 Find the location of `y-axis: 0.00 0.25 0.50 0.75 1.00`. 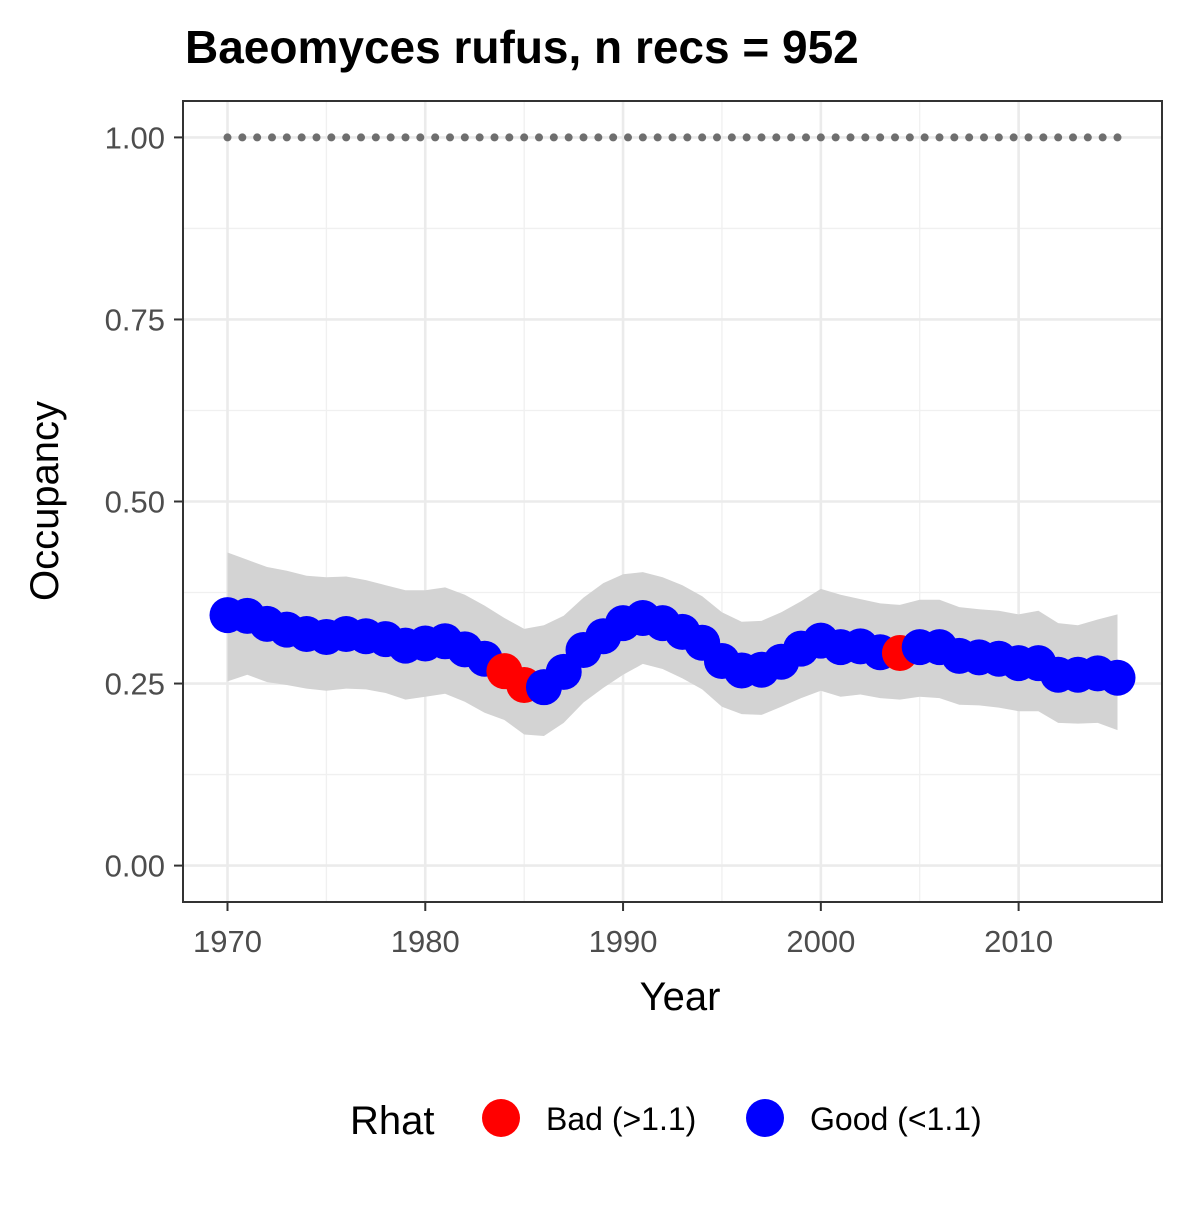

y-axis: 0.00 0.25 0.50 0.75 1.00 is located at coordinates (144, 502).